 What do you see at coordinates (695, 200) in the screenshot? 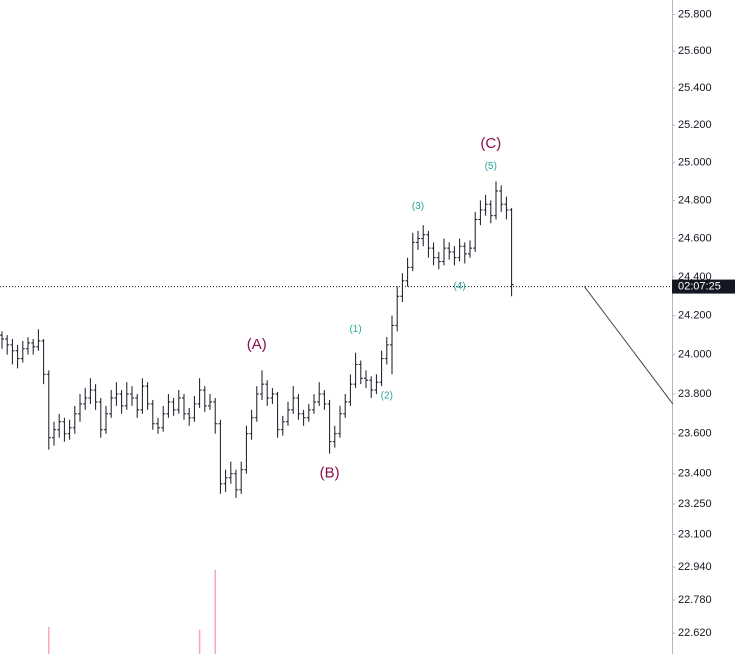
I see `y-tick-label: 24.800` at bounding box center [695, 200].